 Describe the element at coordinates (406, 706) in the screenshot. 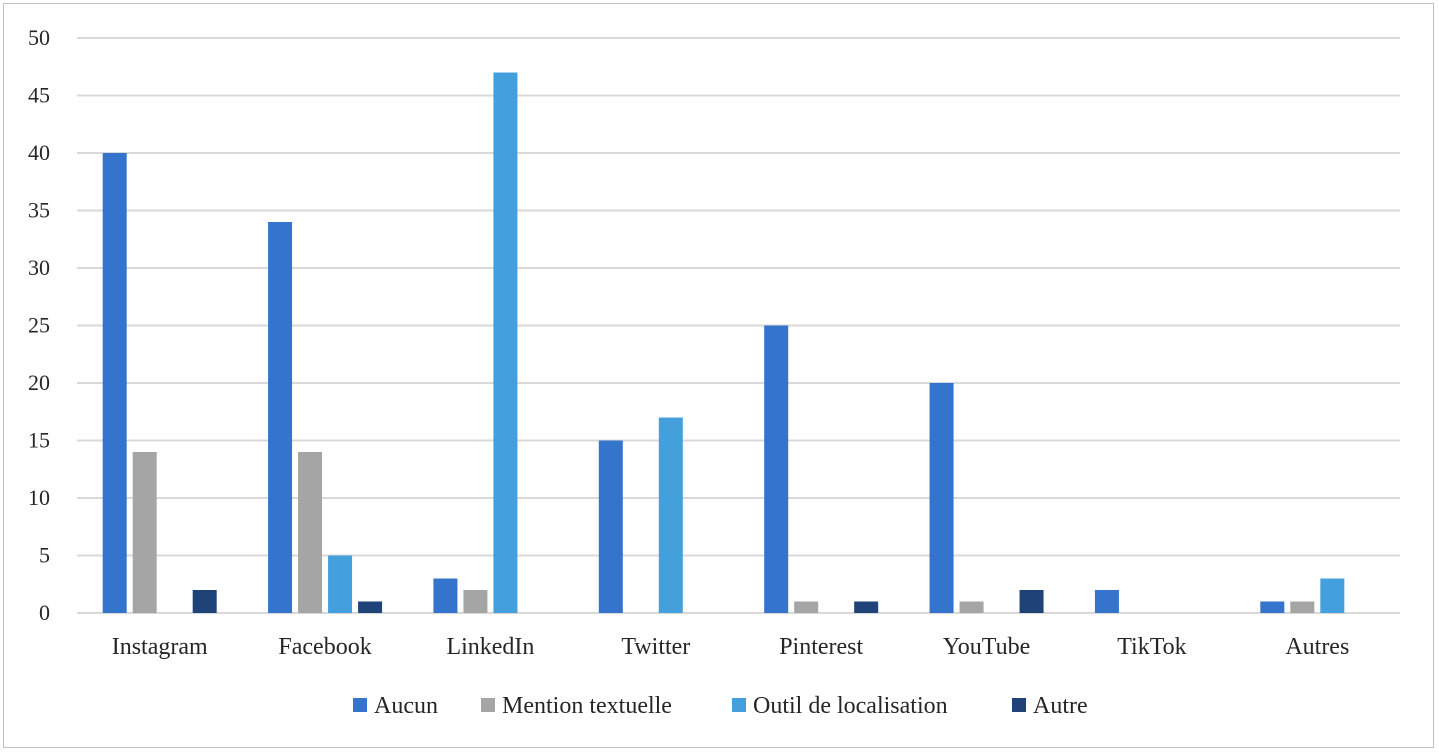

I see `legend-label: Aucun` at that location.